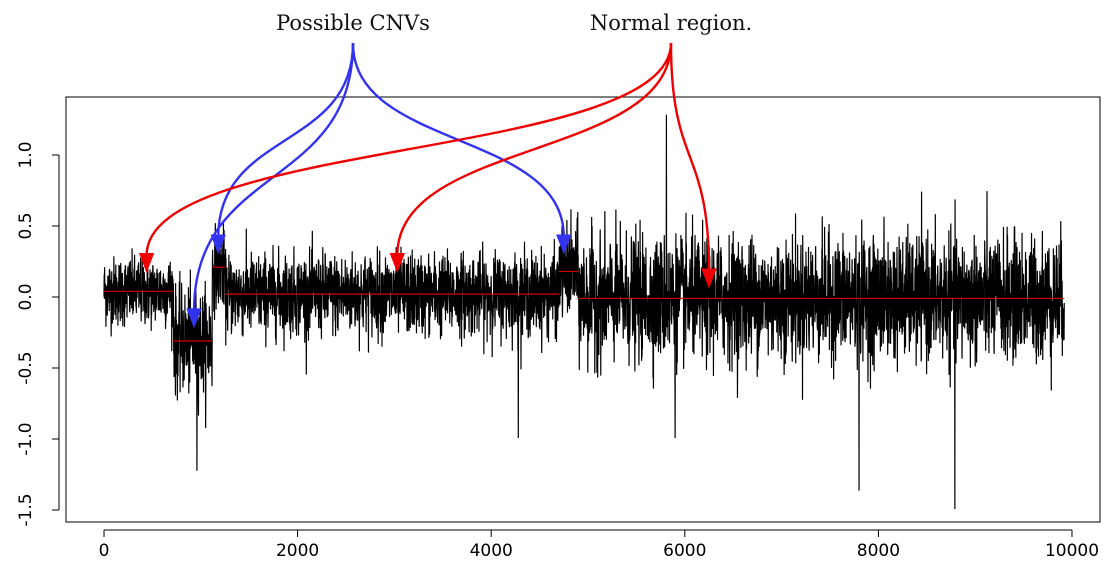 The height and width of the screenshot is (577, 1119). What do you see at coordinates (26, 367) in the screenshot?
I see `y-tick-label: -0.5` at bounding box center [26, 367].